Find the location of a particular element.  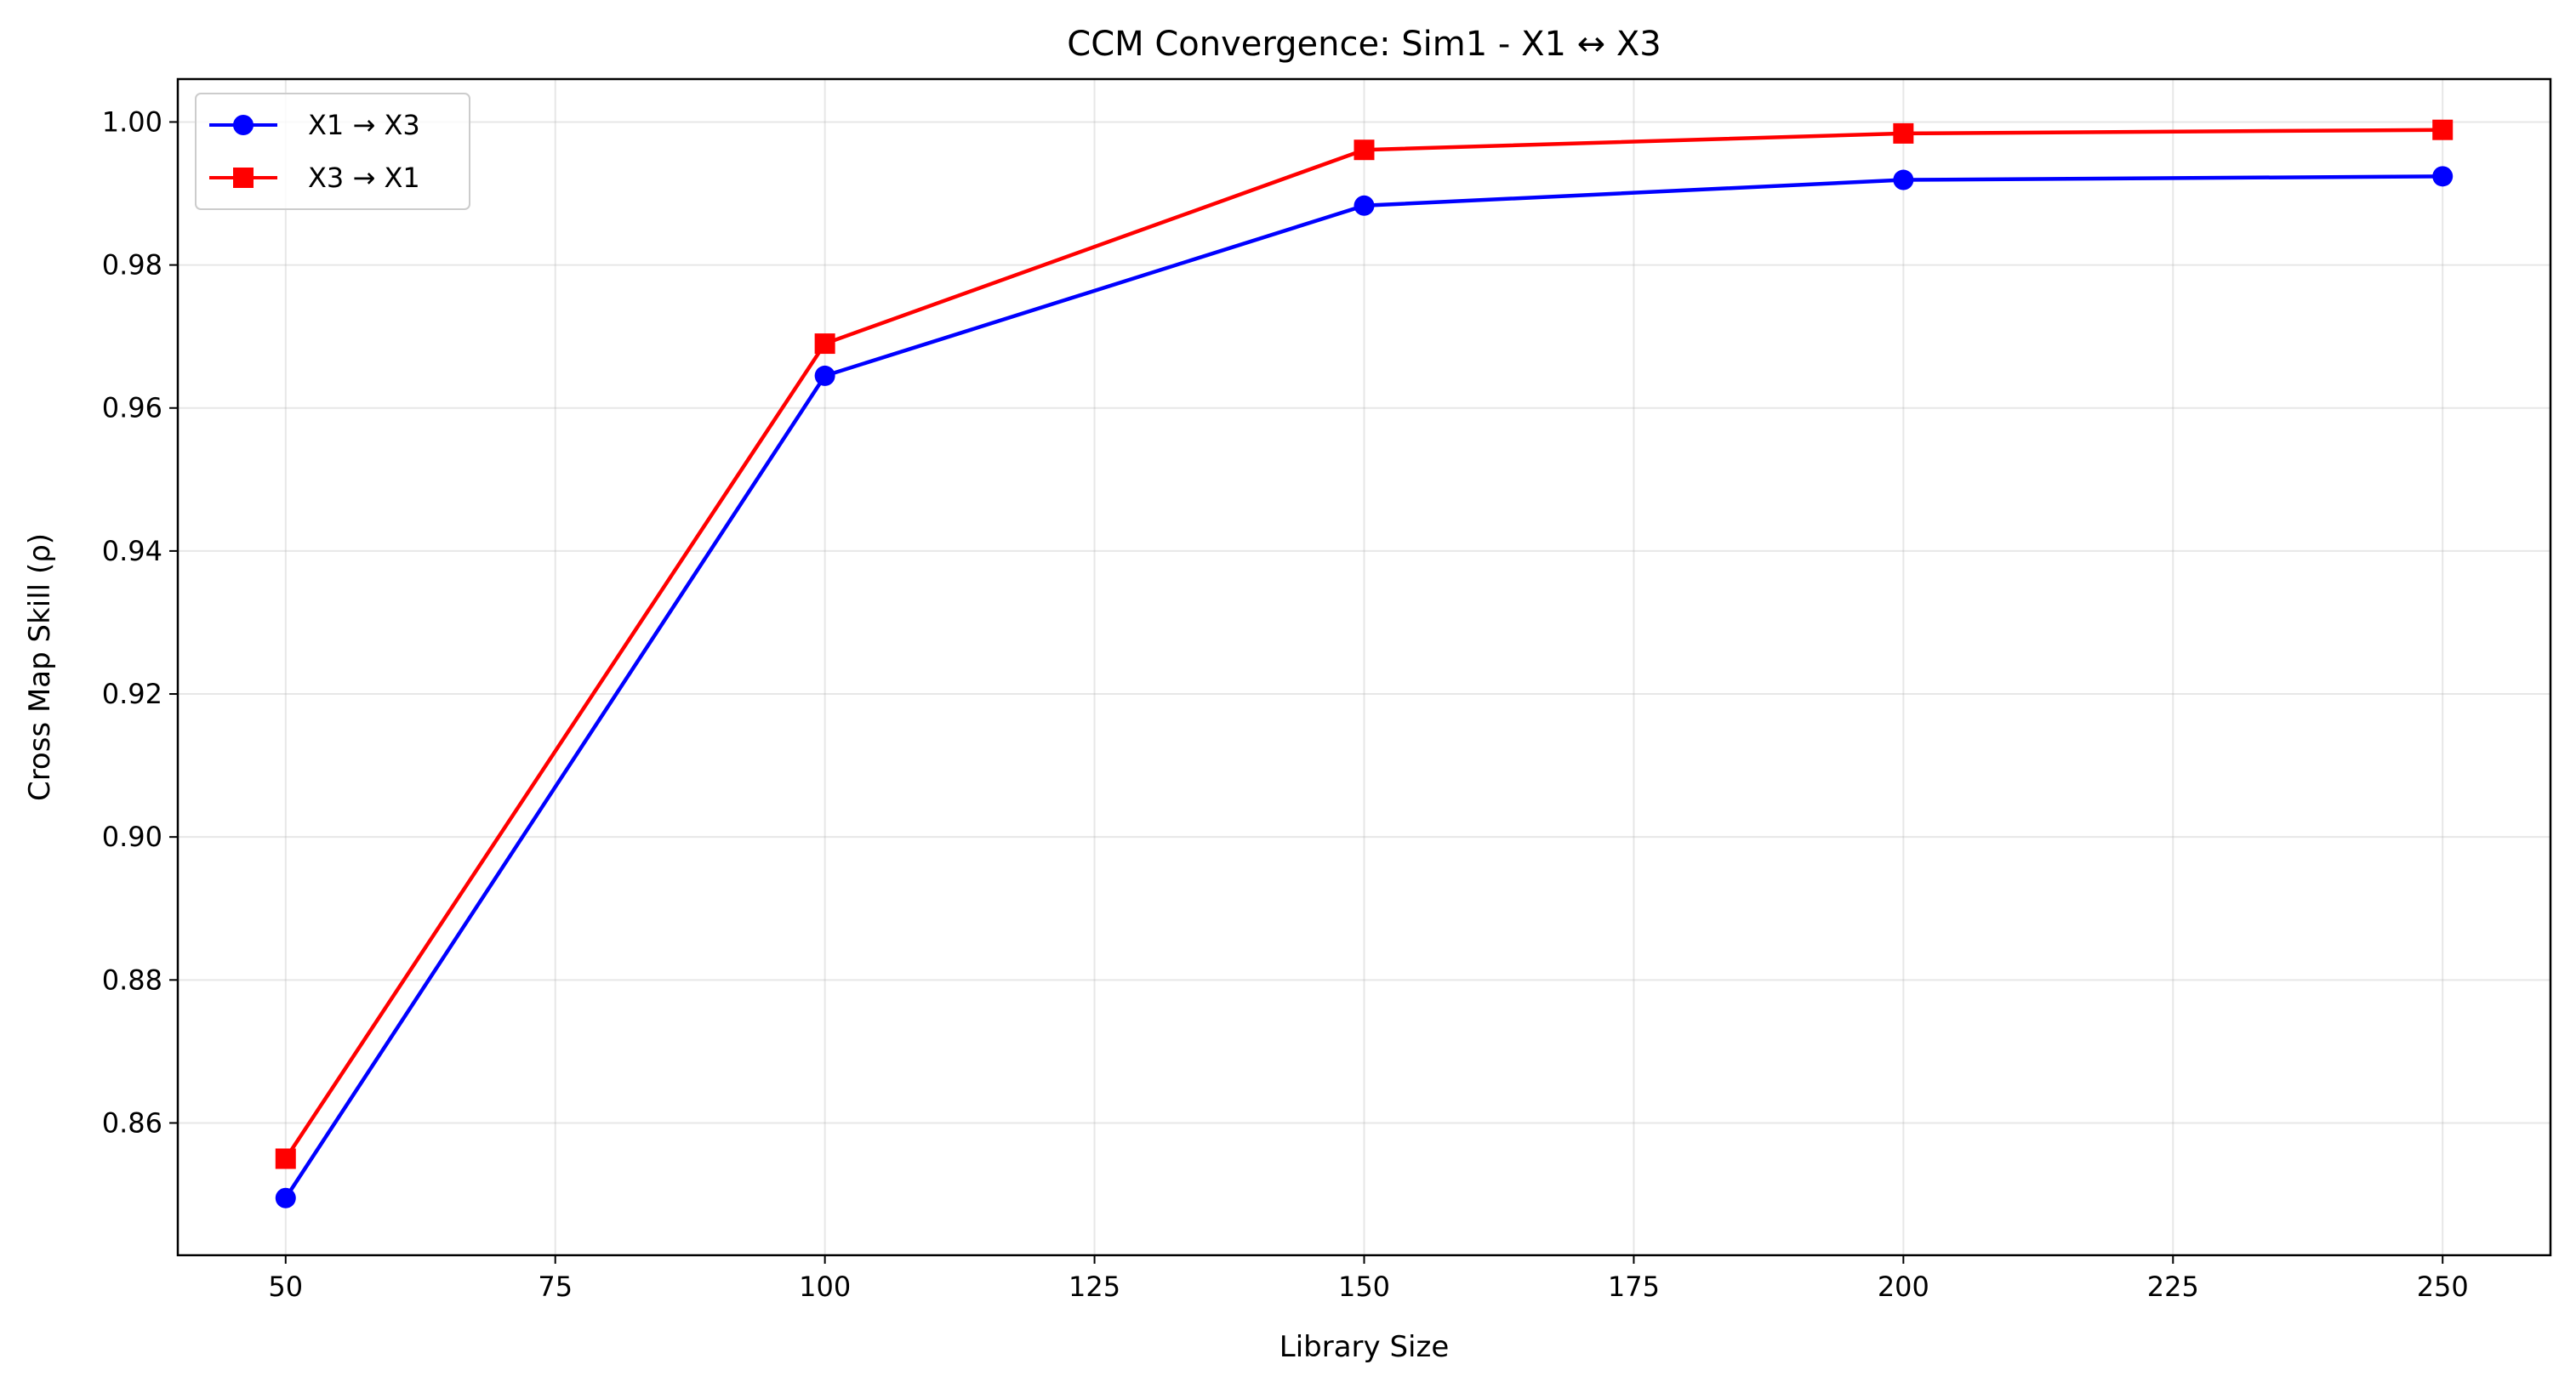

legend: X1 → X3 X3 → X1 is located at coordinates (333, 151).